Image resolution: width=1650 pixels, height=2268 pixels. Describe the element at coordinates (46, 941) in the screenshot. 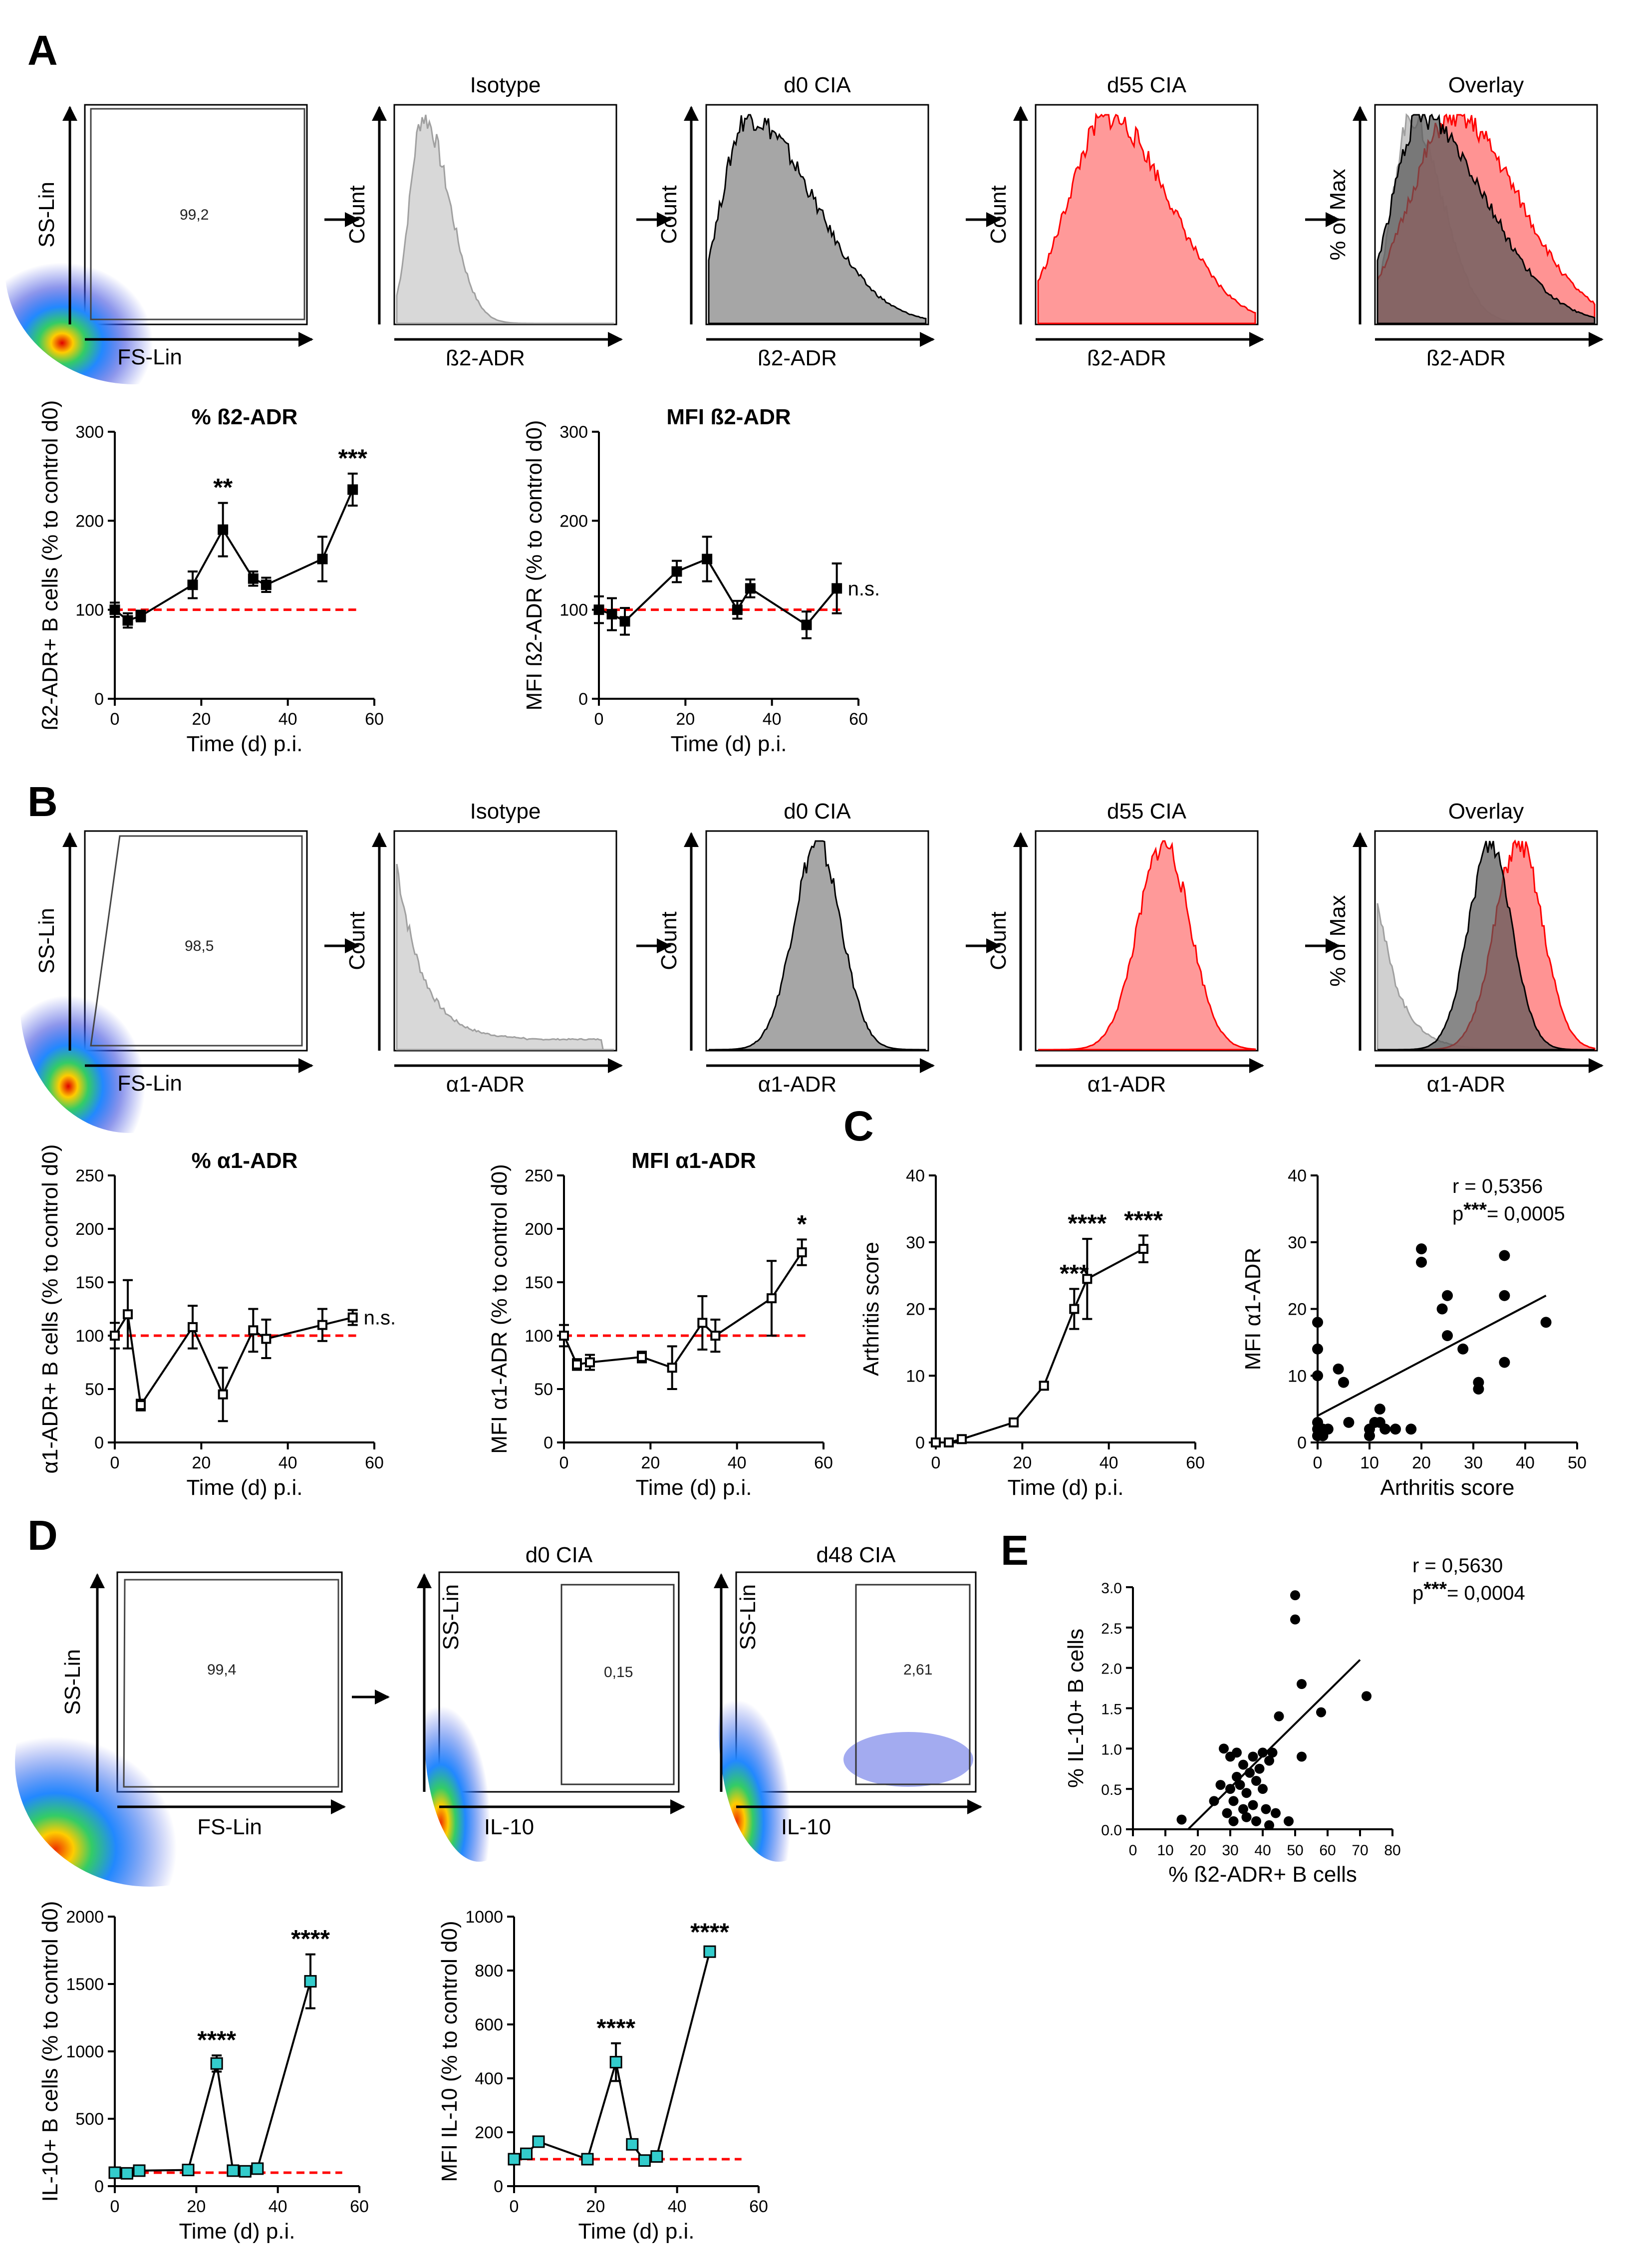

I see `flow-b-gate-ylabel: SS-Lin` at that location.